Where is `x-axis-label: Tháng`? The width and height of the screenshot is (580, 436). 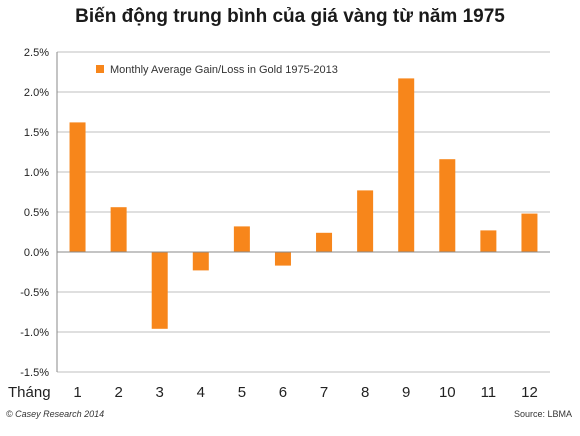
x-axis-label: Tháng is located at coordinates (29, 392).